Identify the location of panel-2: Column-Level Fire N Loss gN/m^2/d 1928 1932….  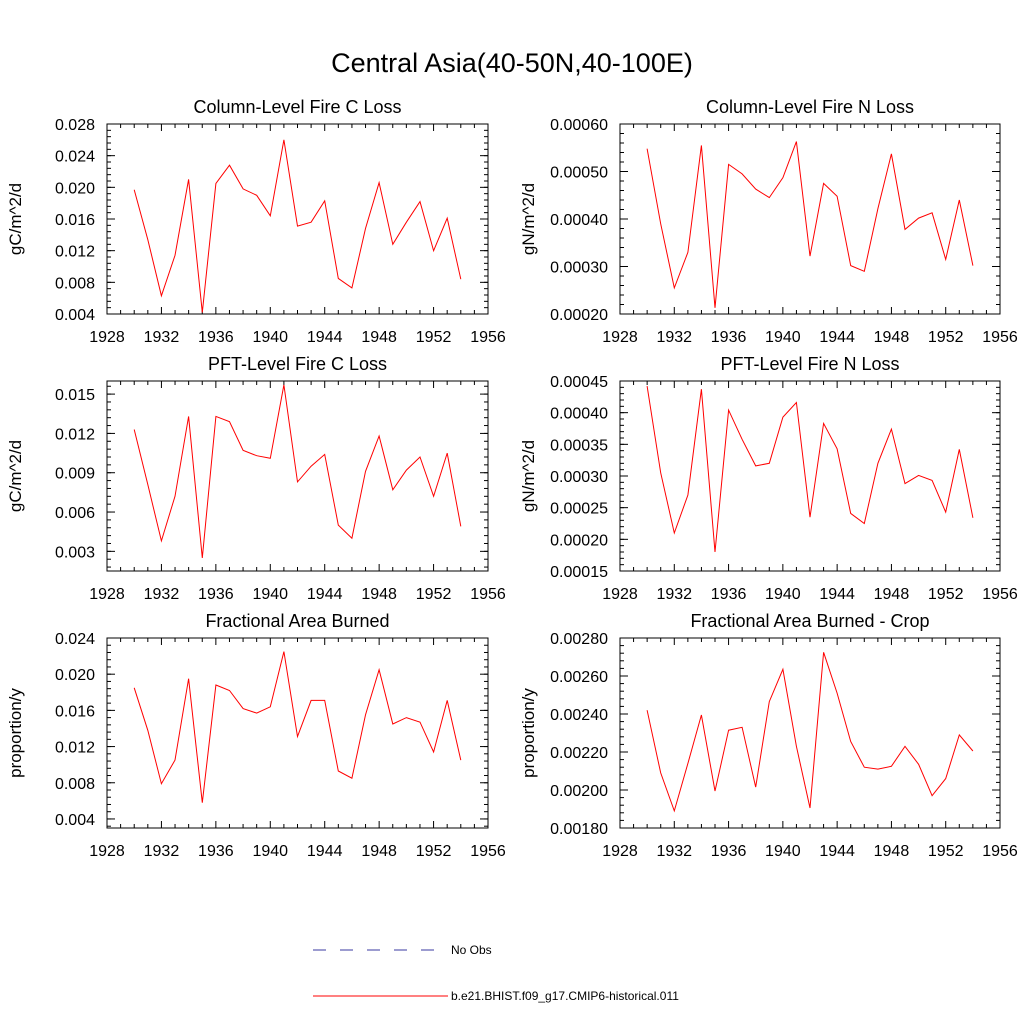
(768, 221).